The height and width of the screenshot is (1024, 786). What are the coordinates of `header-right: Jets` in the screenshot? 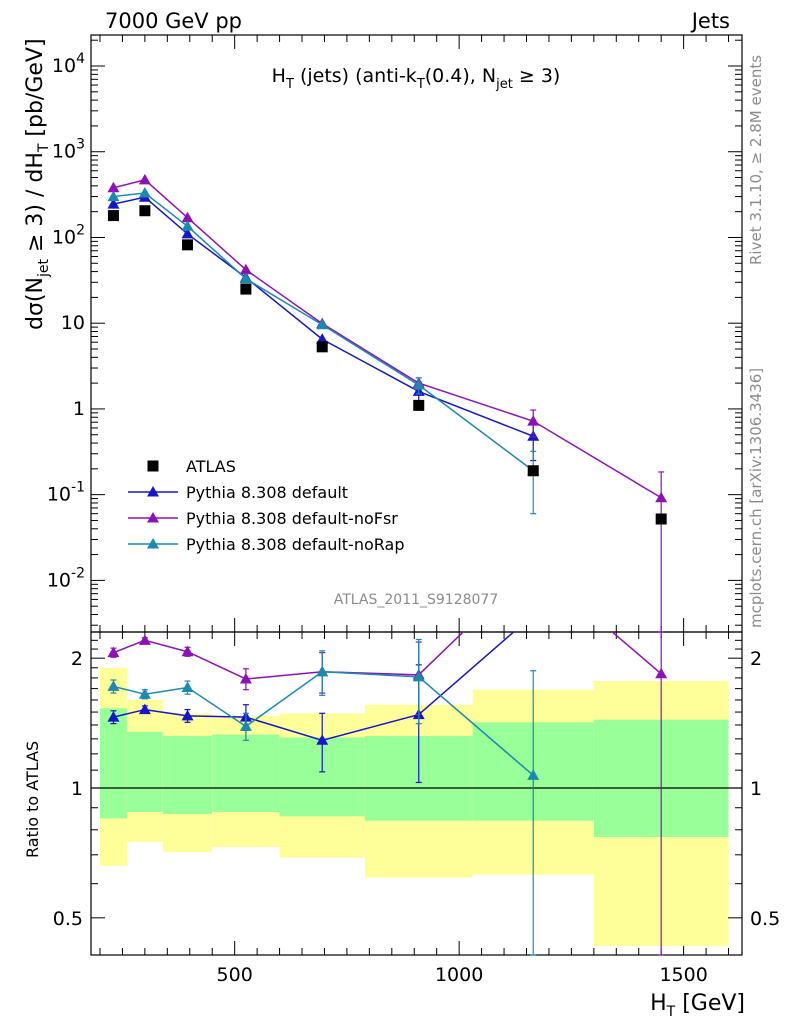 It's located at (710, 21).